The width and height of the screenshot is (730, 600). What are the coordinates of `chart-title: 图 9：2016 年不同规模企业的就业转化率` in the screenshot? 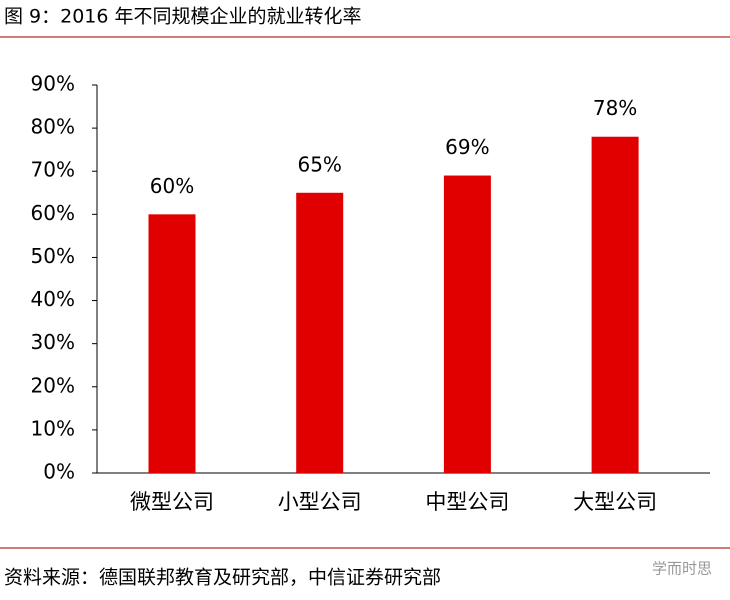 It's located at (183, 17).